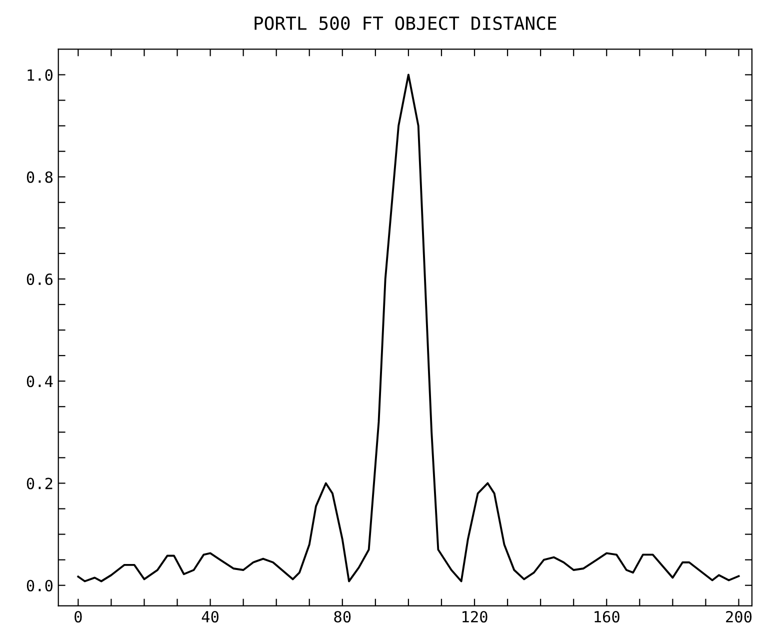 The width and height of the screenshot is (758, 631). I want to click on x-tick-label: 0, so click(78, 616).